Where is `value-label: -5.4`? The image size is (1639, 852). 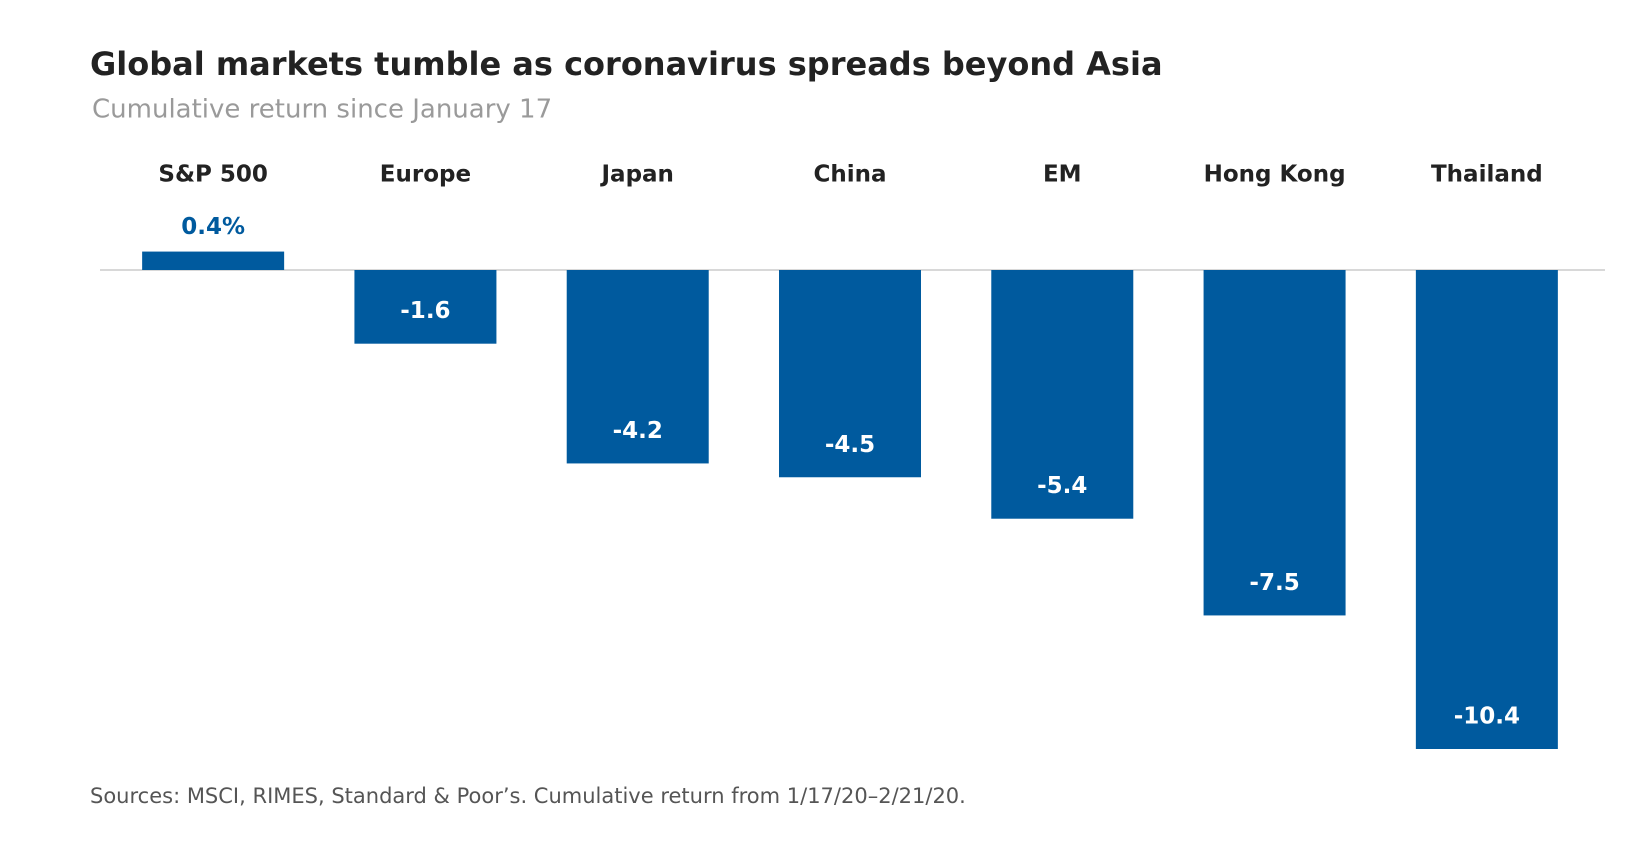 value-label: -5.4 is located at coordinates (1062, 486).